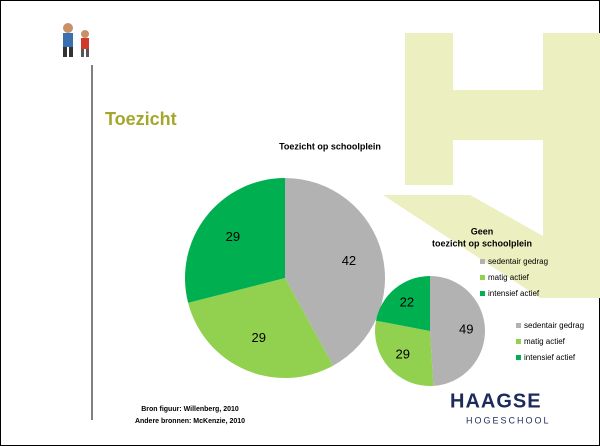 This screenshot has width=600, height=446. What do you see at coordinates (190, 409) in the screenshot?
I see `source: Bron figuur: Willenberg, 2010` at bounding box center [190, 409].